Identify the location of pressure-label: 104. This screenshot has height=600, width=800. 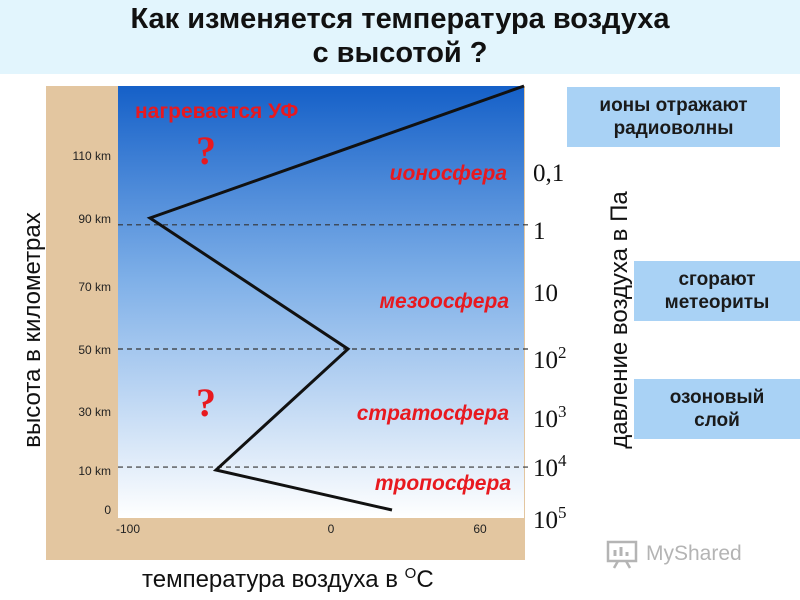
(550, 467).